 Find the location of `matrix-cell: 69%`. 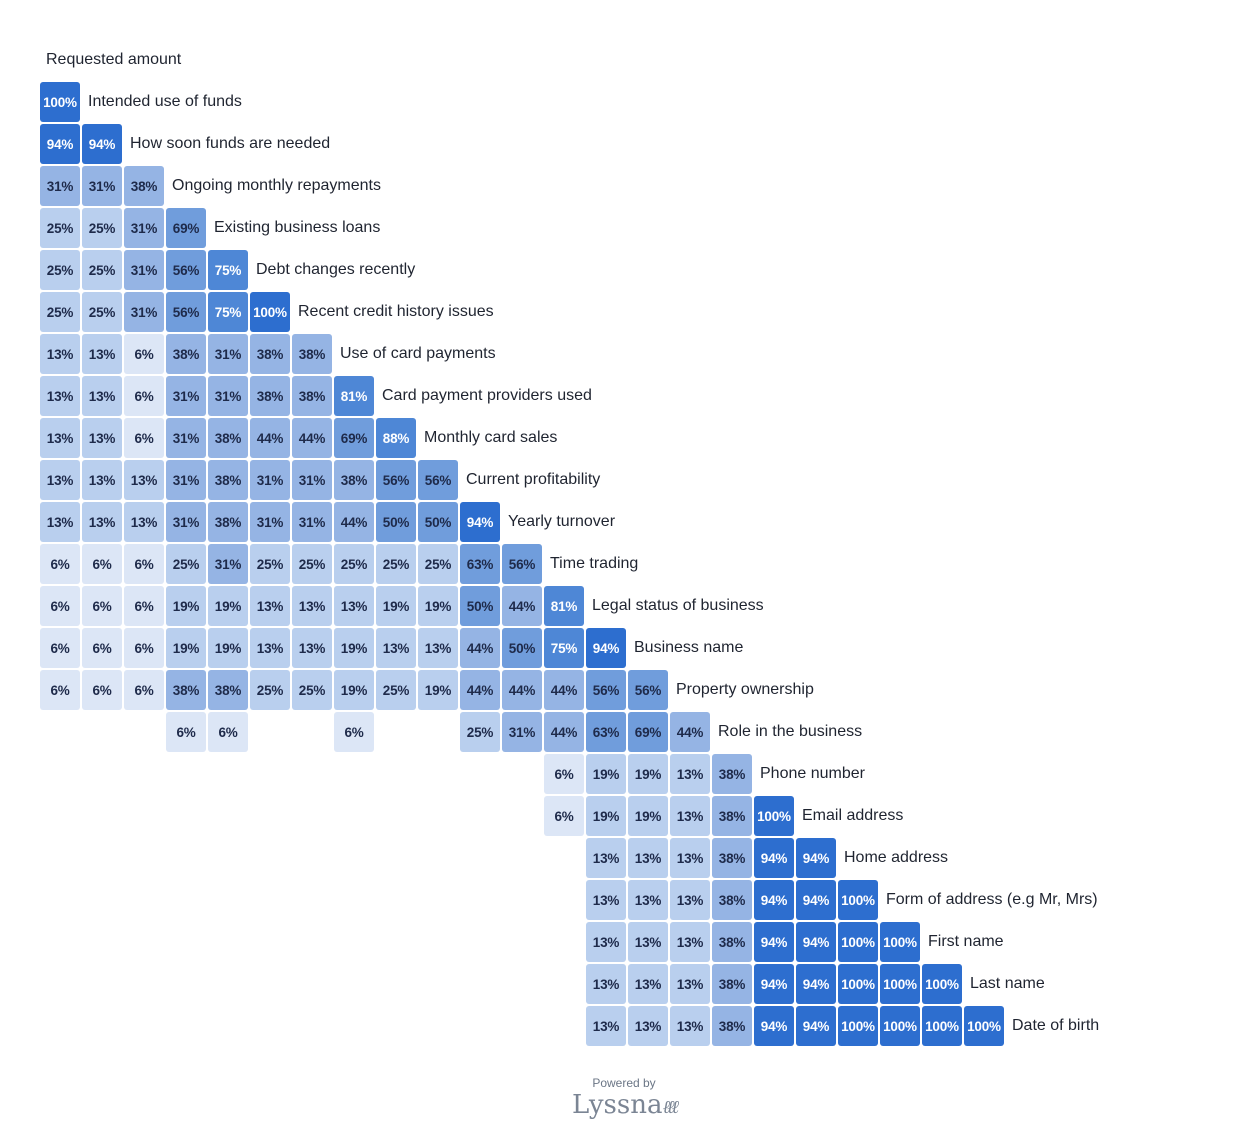

matrix-cell: 69% is located at coordinates (354, 438).